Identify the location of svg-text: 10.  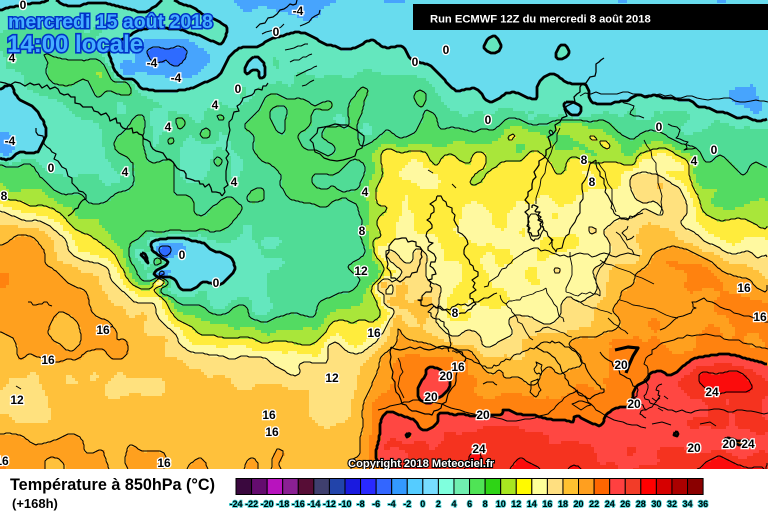
(501, 504).